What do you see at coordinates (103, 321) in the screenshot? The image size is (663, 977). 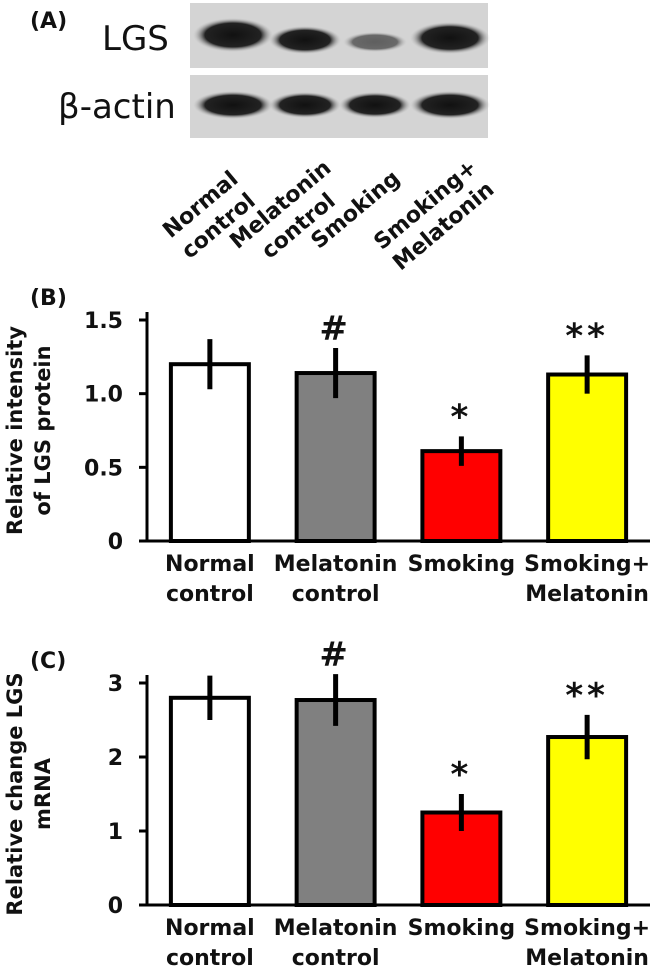 I see `y-tick-label: 1.5` at bounding box center [103, 321].